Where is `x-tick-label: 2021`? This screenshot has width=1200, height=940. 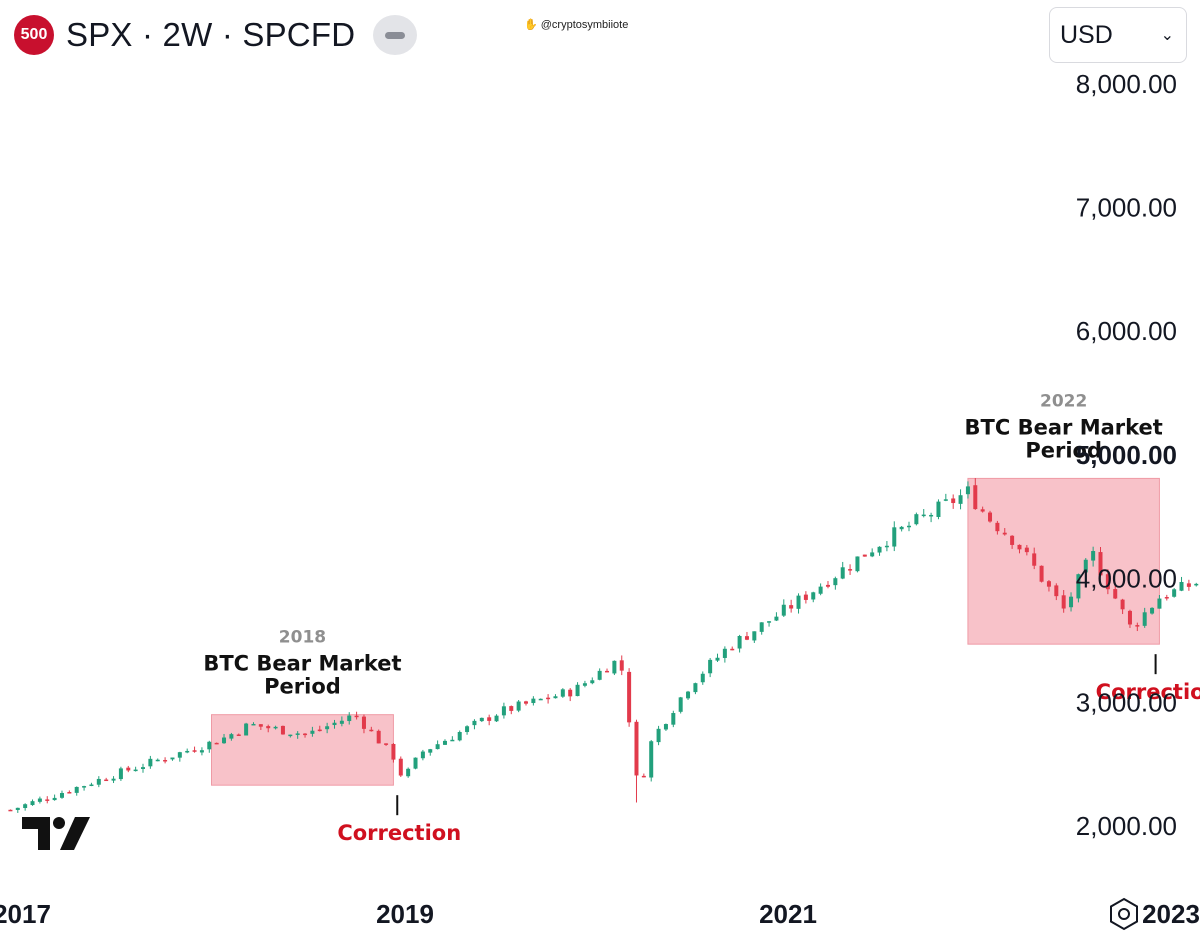 x-tick-label: 2021 is located at coordinates (788, 914).